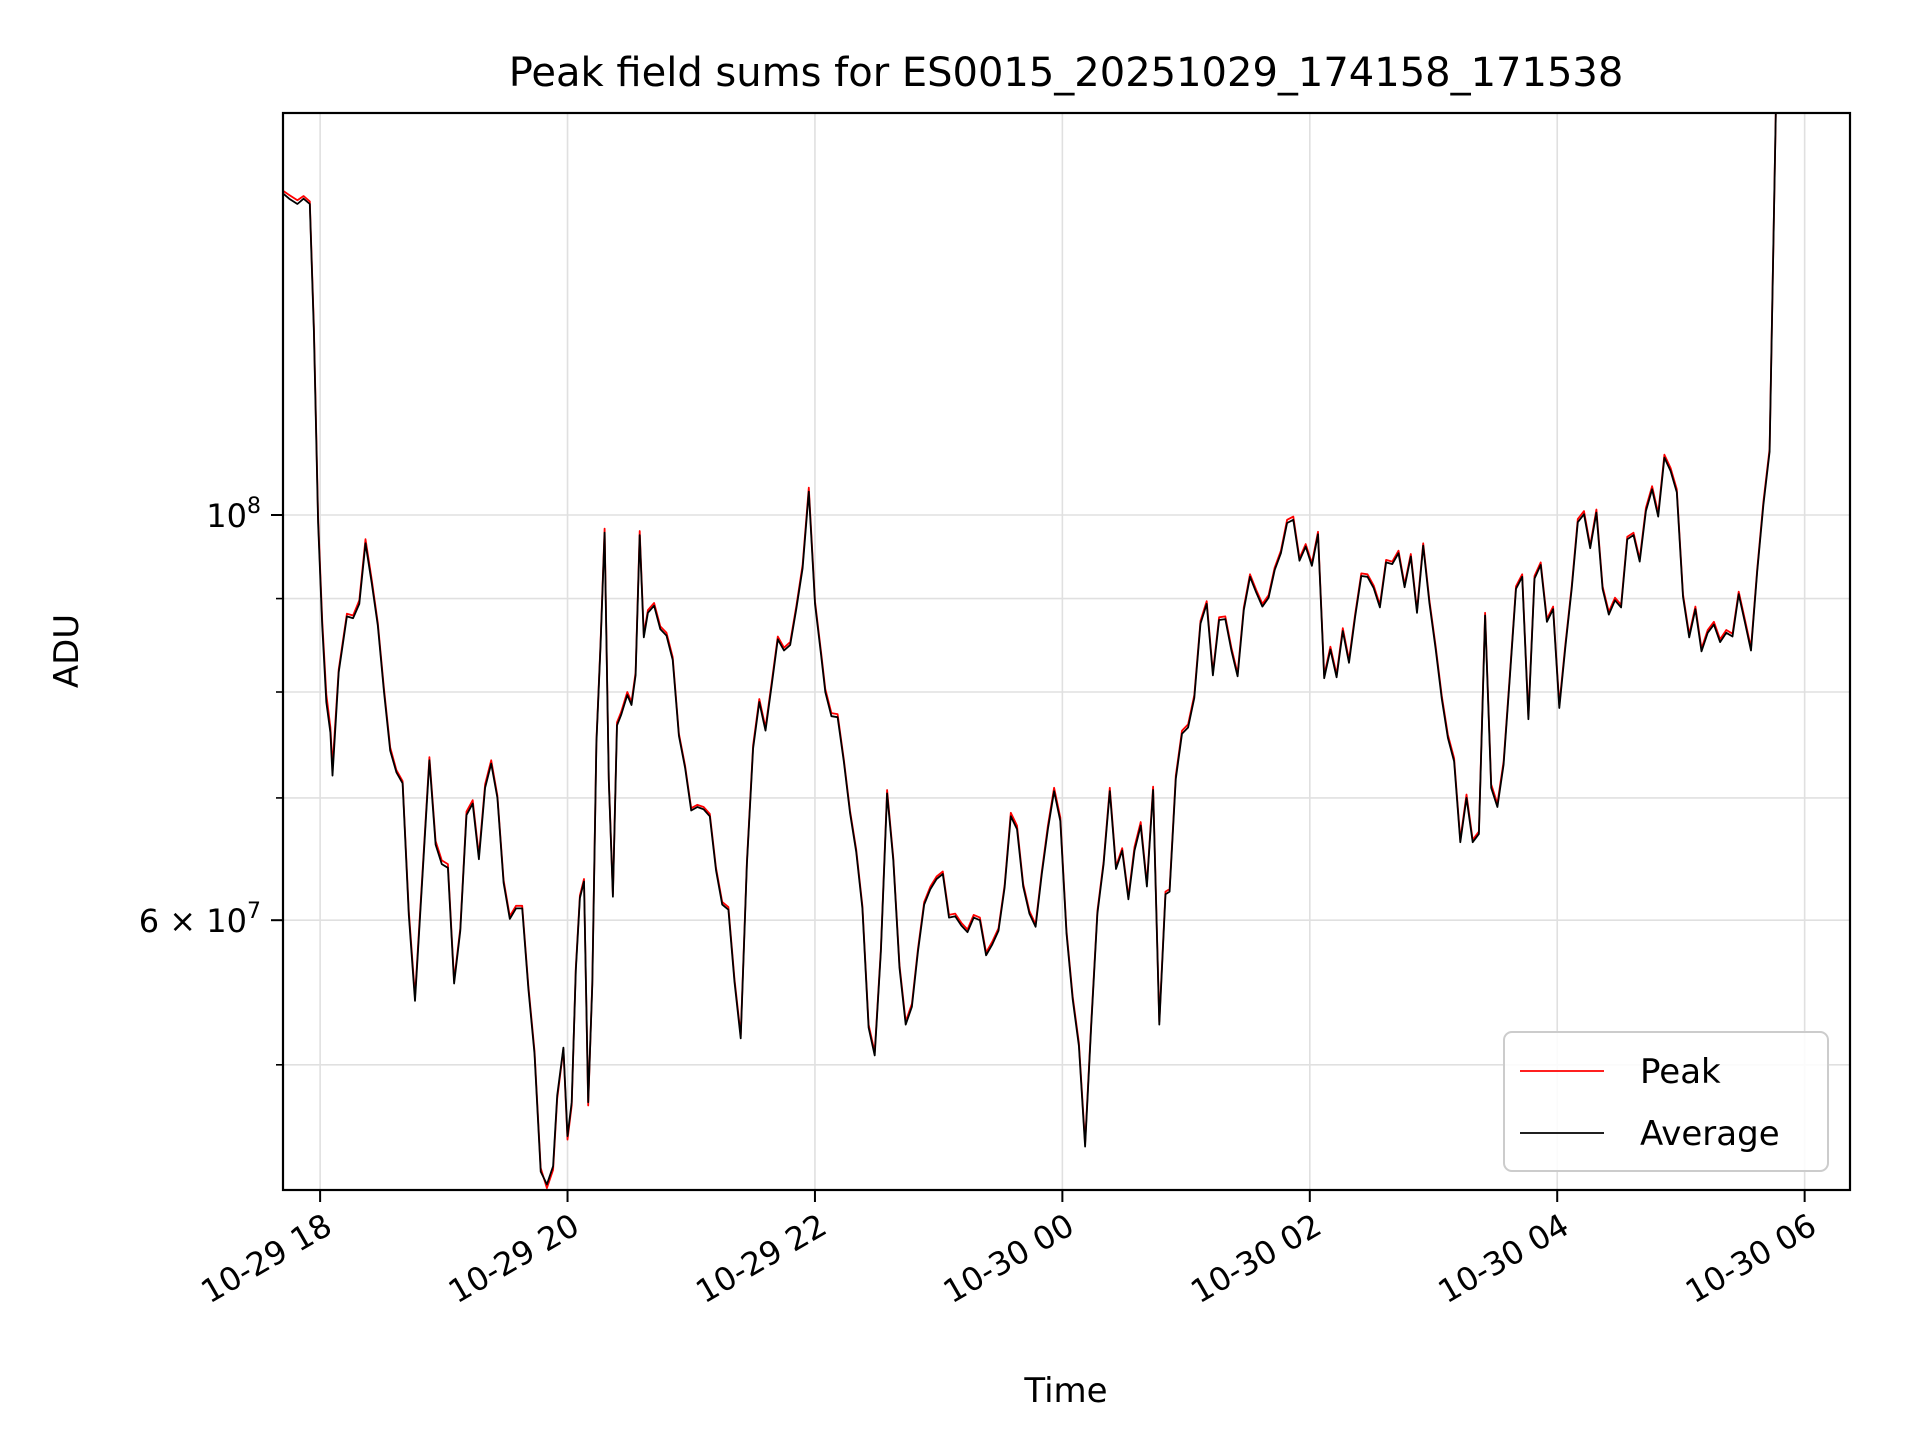  Describe the element at coordinates (1680, 1072) in the screenshot. I see `legend-label-peak: Peak` at that location.